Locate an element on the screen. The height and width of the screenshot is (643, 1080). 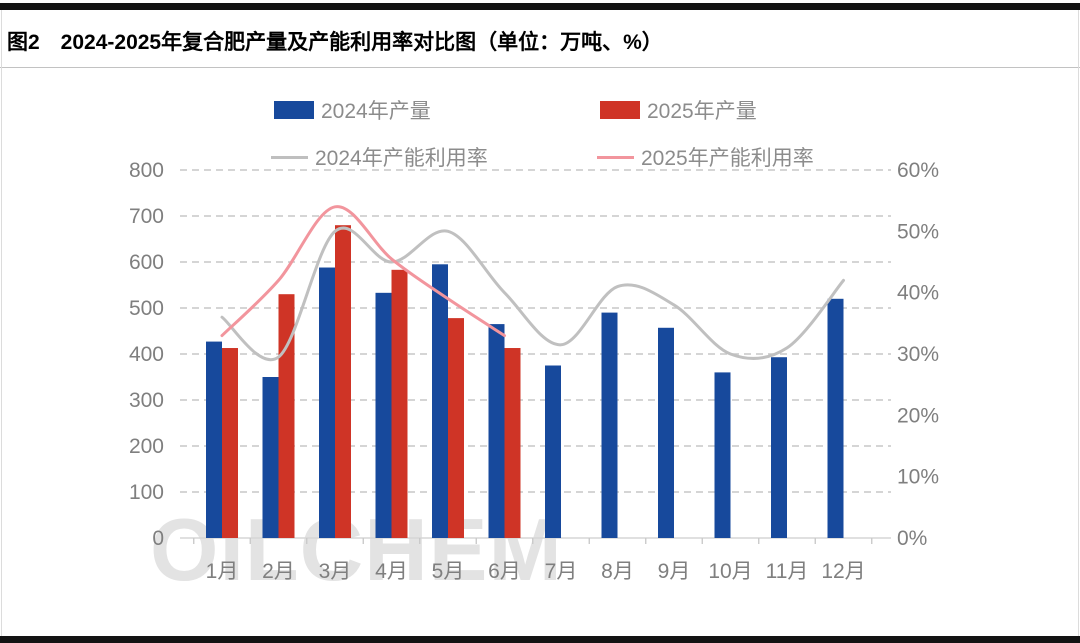
x-axis-label: 9月 is located at coordinates (674, 571).